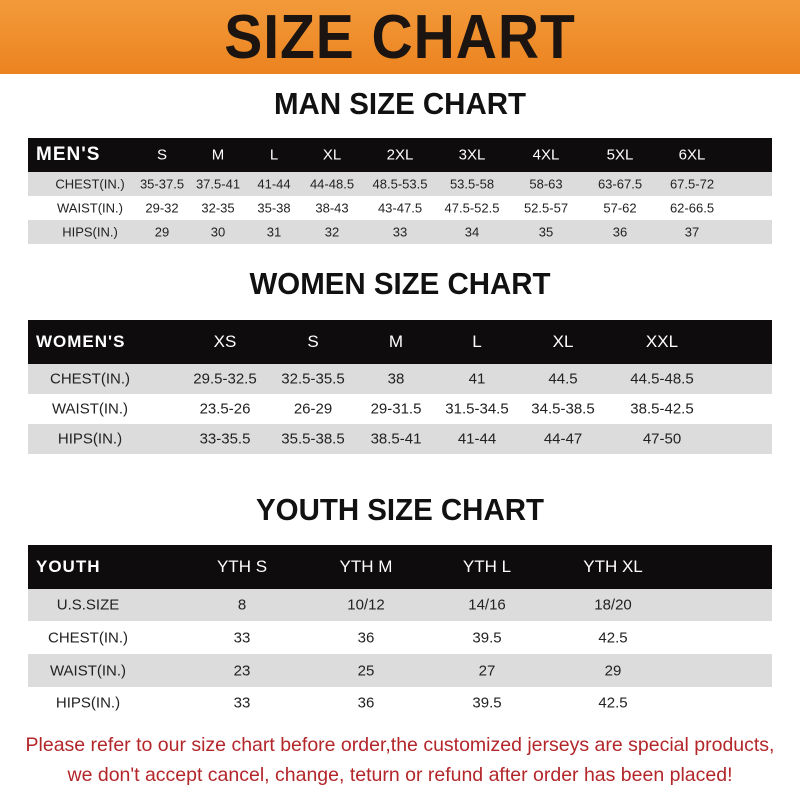 The height and width of the screenshot is (800, 800). I want to click on table-cell: 4XL, so click(546, 155).